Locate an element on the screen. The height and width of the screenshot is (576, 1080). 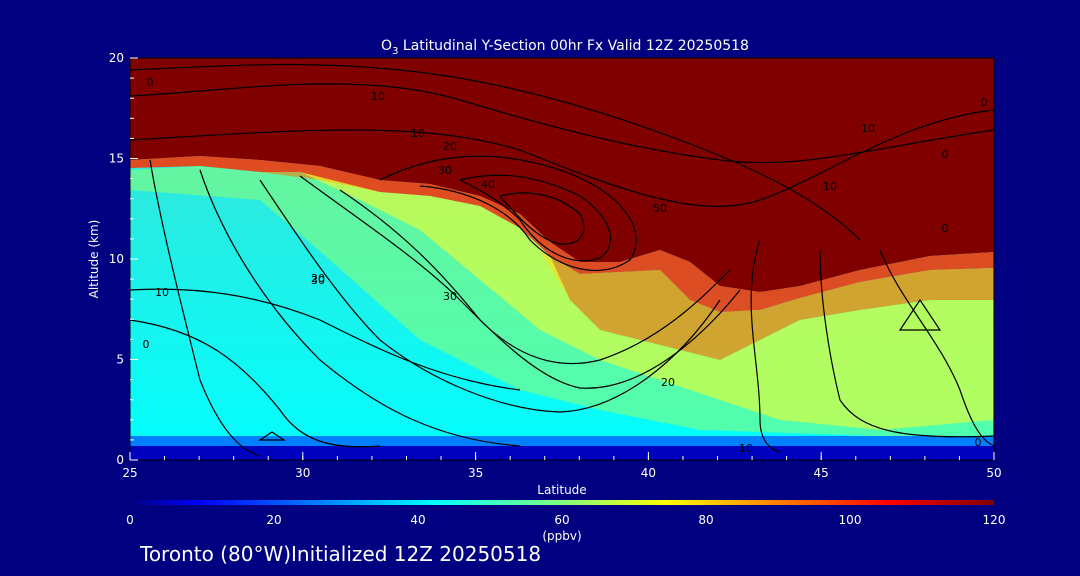
colorbar-ticks: 0 20 40 60 80 100 120 is located at coordinates (565, 520).